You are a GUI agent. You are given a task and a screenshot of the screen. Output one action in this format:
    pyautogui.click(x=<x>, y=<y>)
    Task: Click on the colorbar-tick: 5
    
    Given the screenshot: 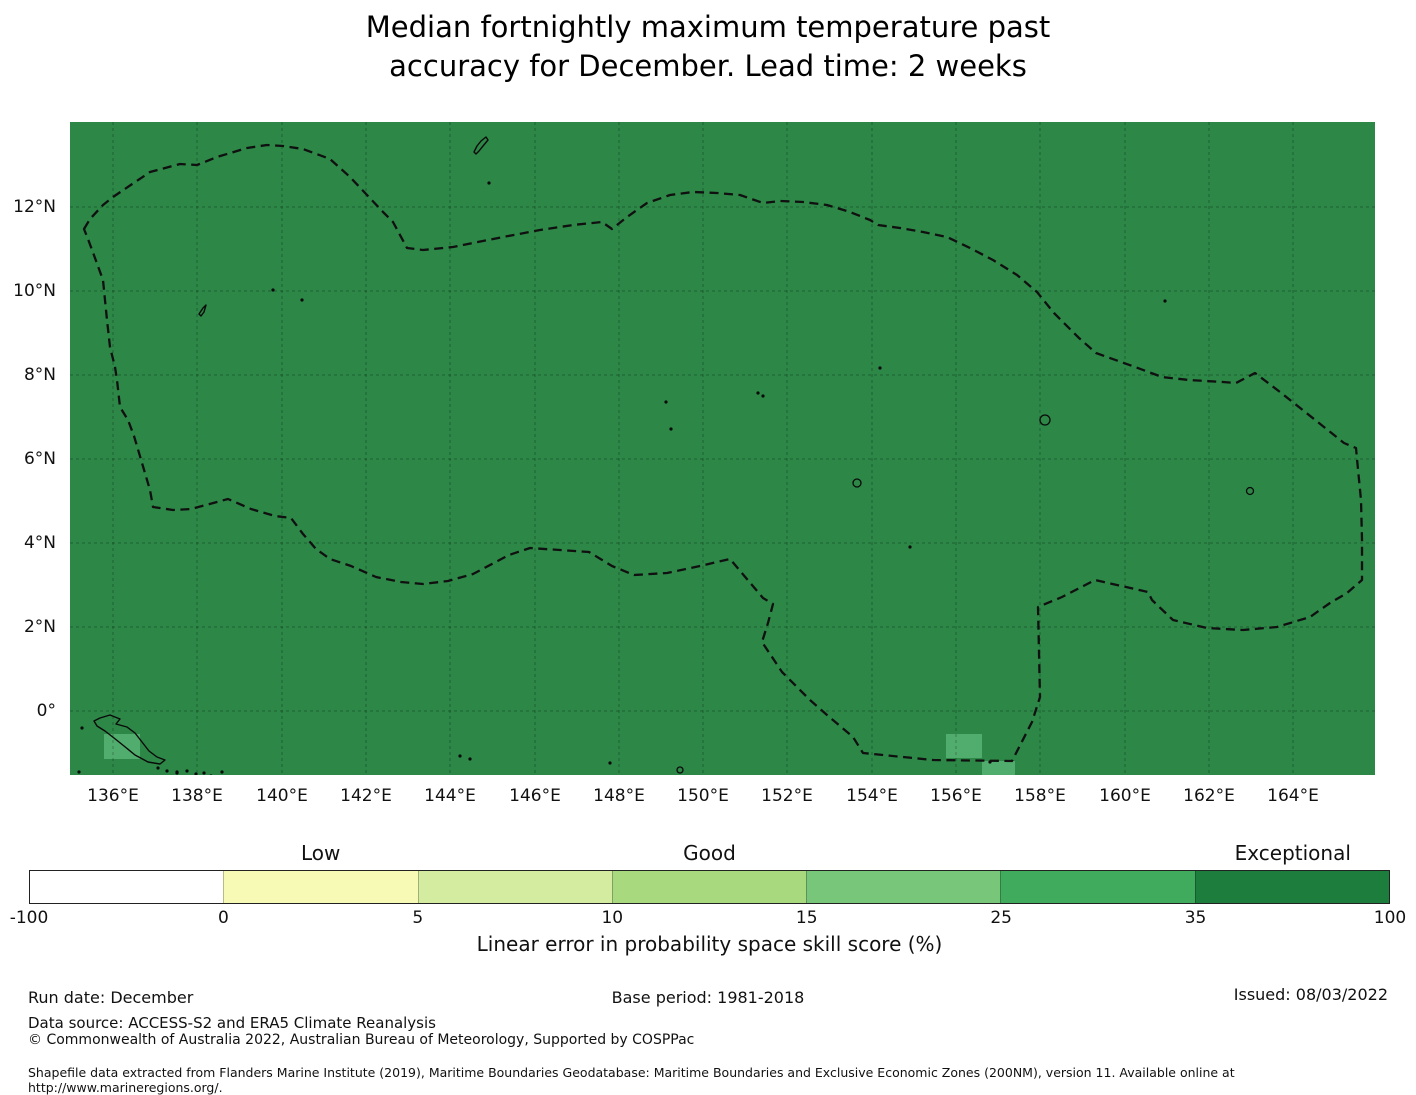 What is the action you would take?
    pyautogui.click(x=418, y=918)
    